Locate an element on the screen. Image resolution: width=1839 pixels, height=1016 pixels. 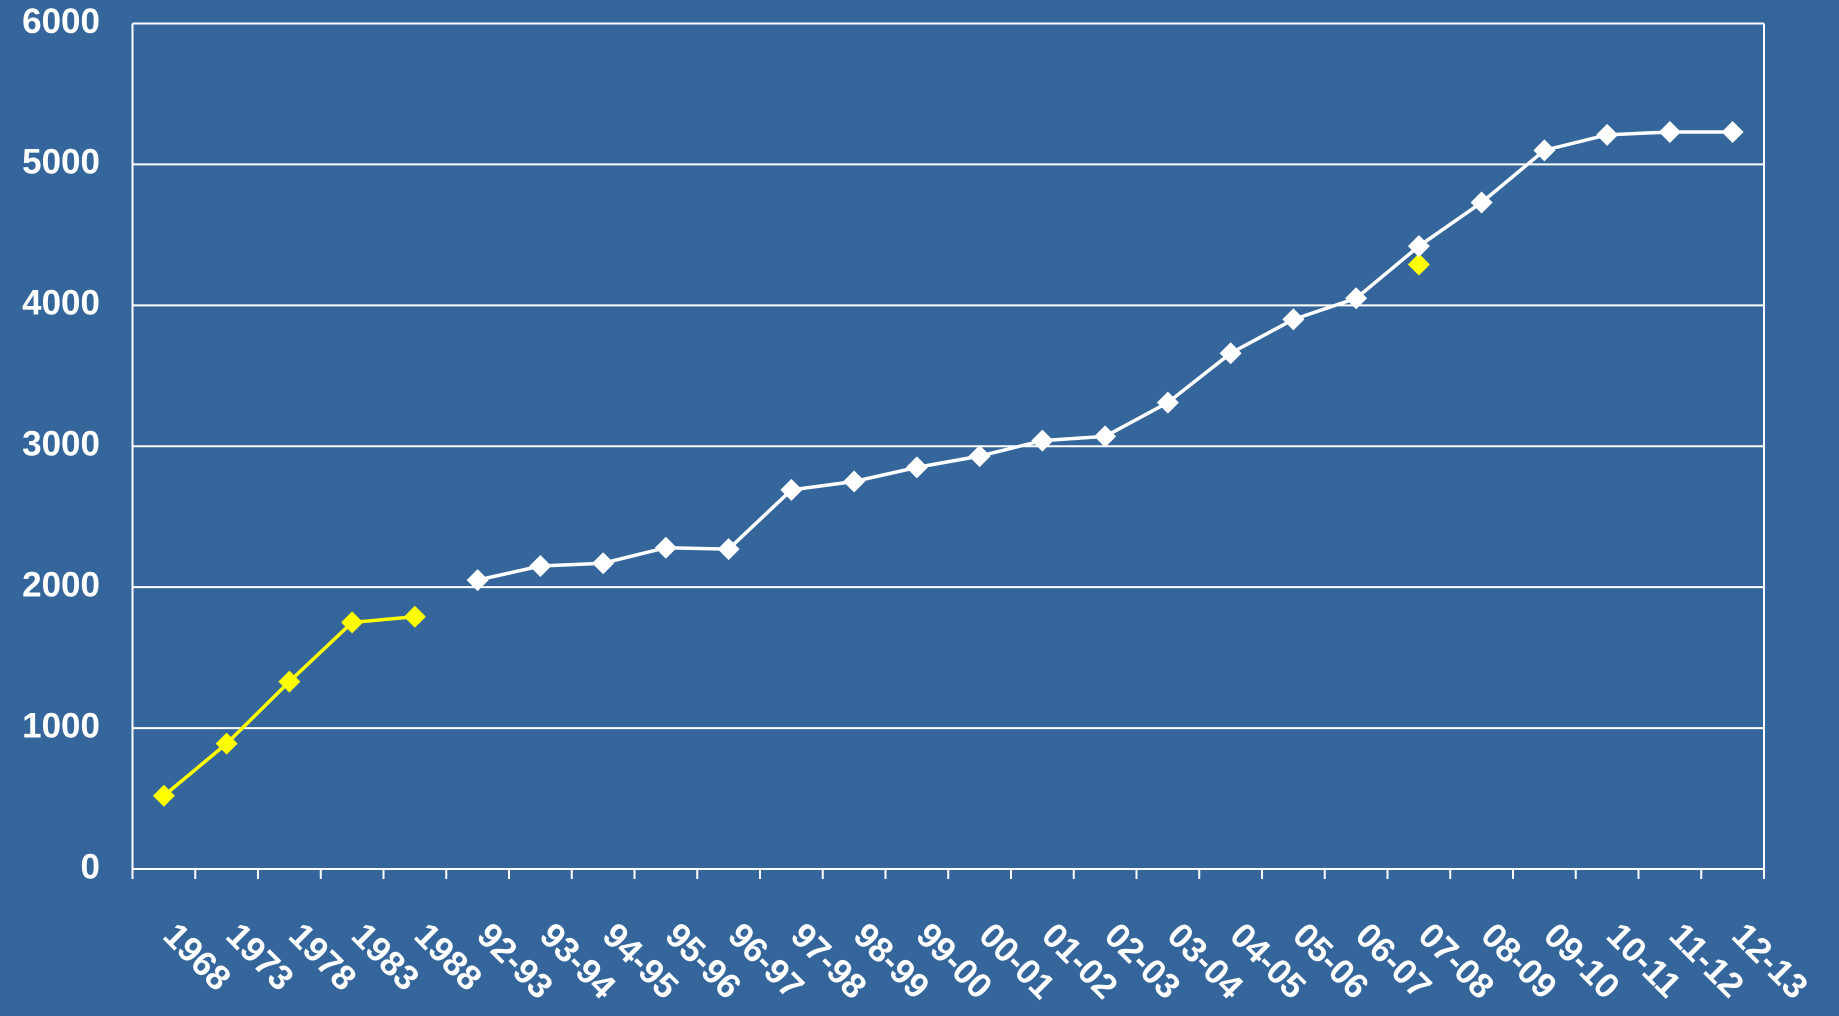
y-tick-label: 0 is located at coordinates (90, 866).